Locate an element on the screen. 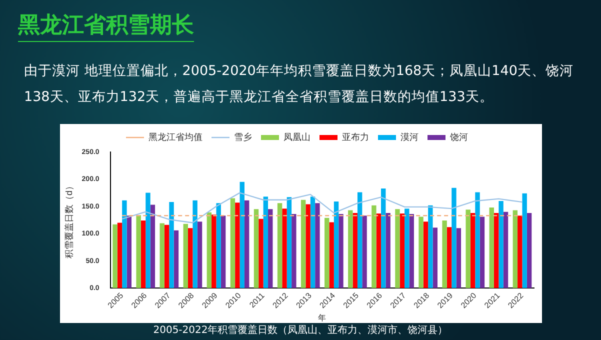  legend-label: 漠河 is located at coordinates (409, 137).